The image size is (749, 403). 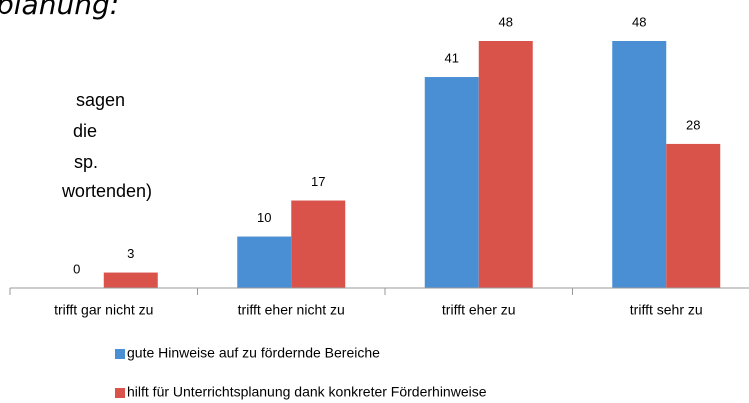 What do you see at coordinates (479, 310) in the screenshot?
I see `x-tick-label: trifft eher zu` at bounding box center [479, 310].